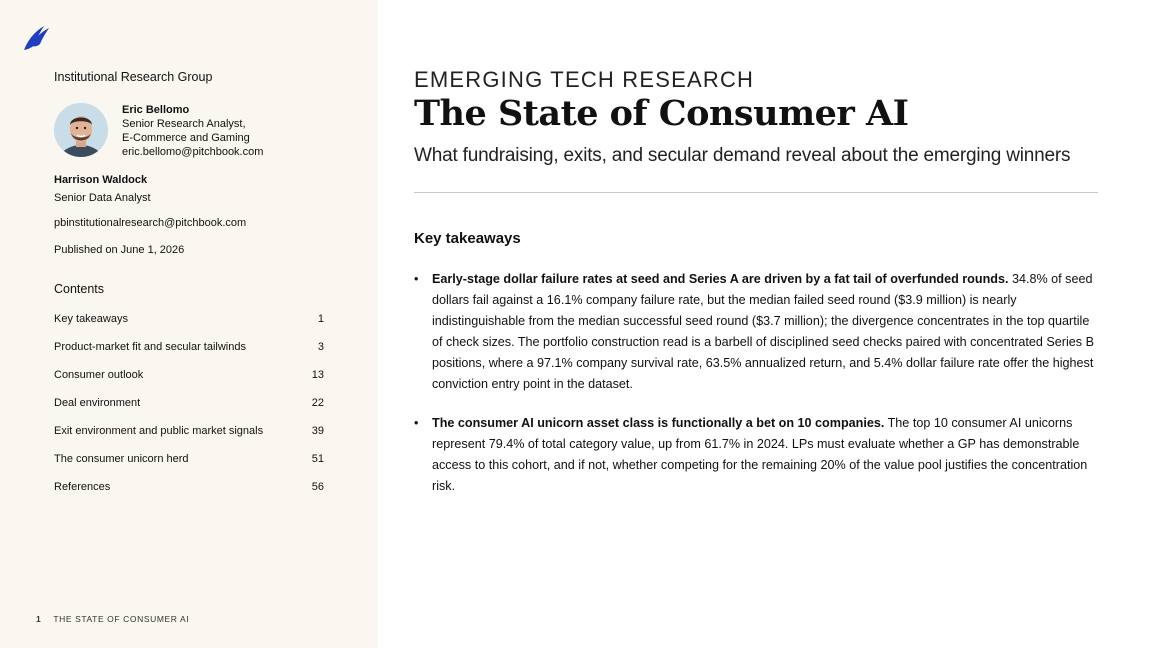 This screenshot has height=648, width=1152. Describe the element at coordinates (97, 403) in the screenshot. I see `toc-label: Deal environment` at that location.